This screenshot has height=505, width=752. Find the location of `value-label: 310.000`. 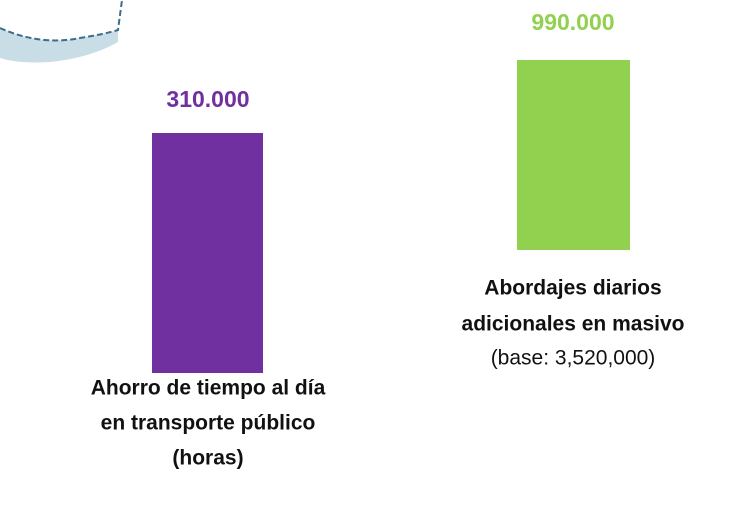

value-label: 310.000 is located at coordinates (207, 99).